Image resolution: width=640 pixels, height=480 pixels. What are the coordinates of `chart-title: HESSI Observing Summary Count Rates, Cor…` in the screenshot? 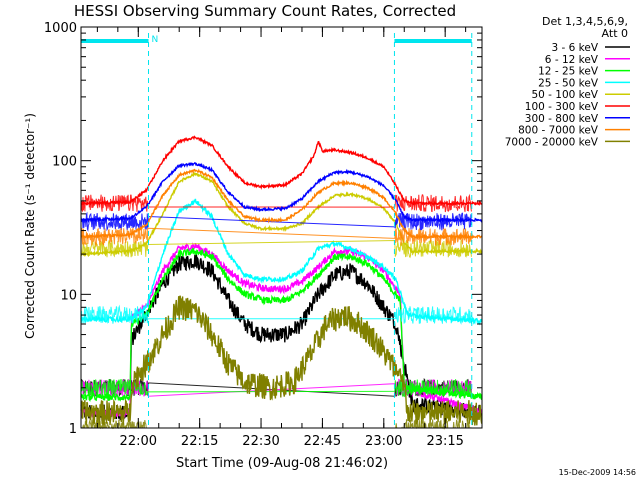 It's located at (265, 11).